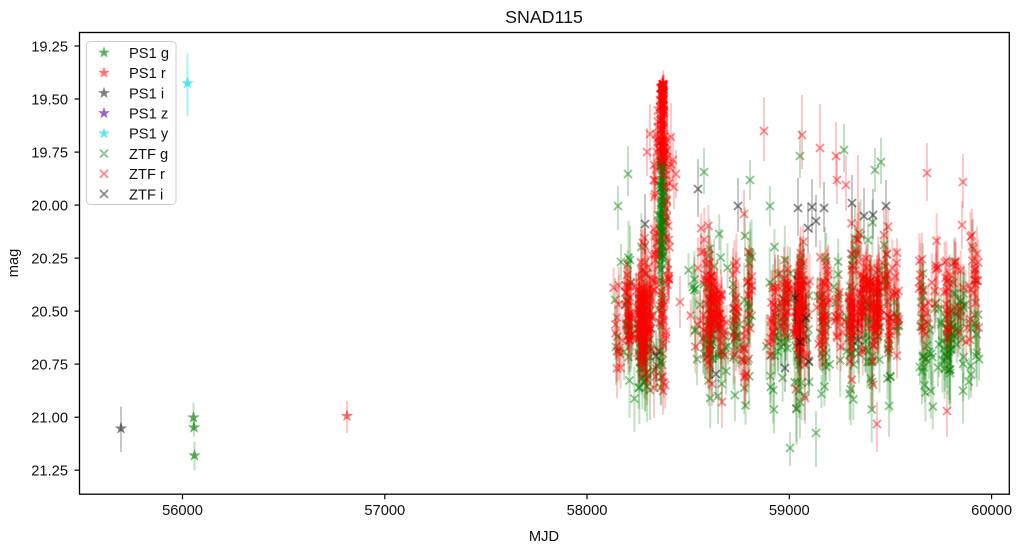 This screenshot has width=1023, height=552. I want to click on svg-text: 19.25, so click(49, 47).